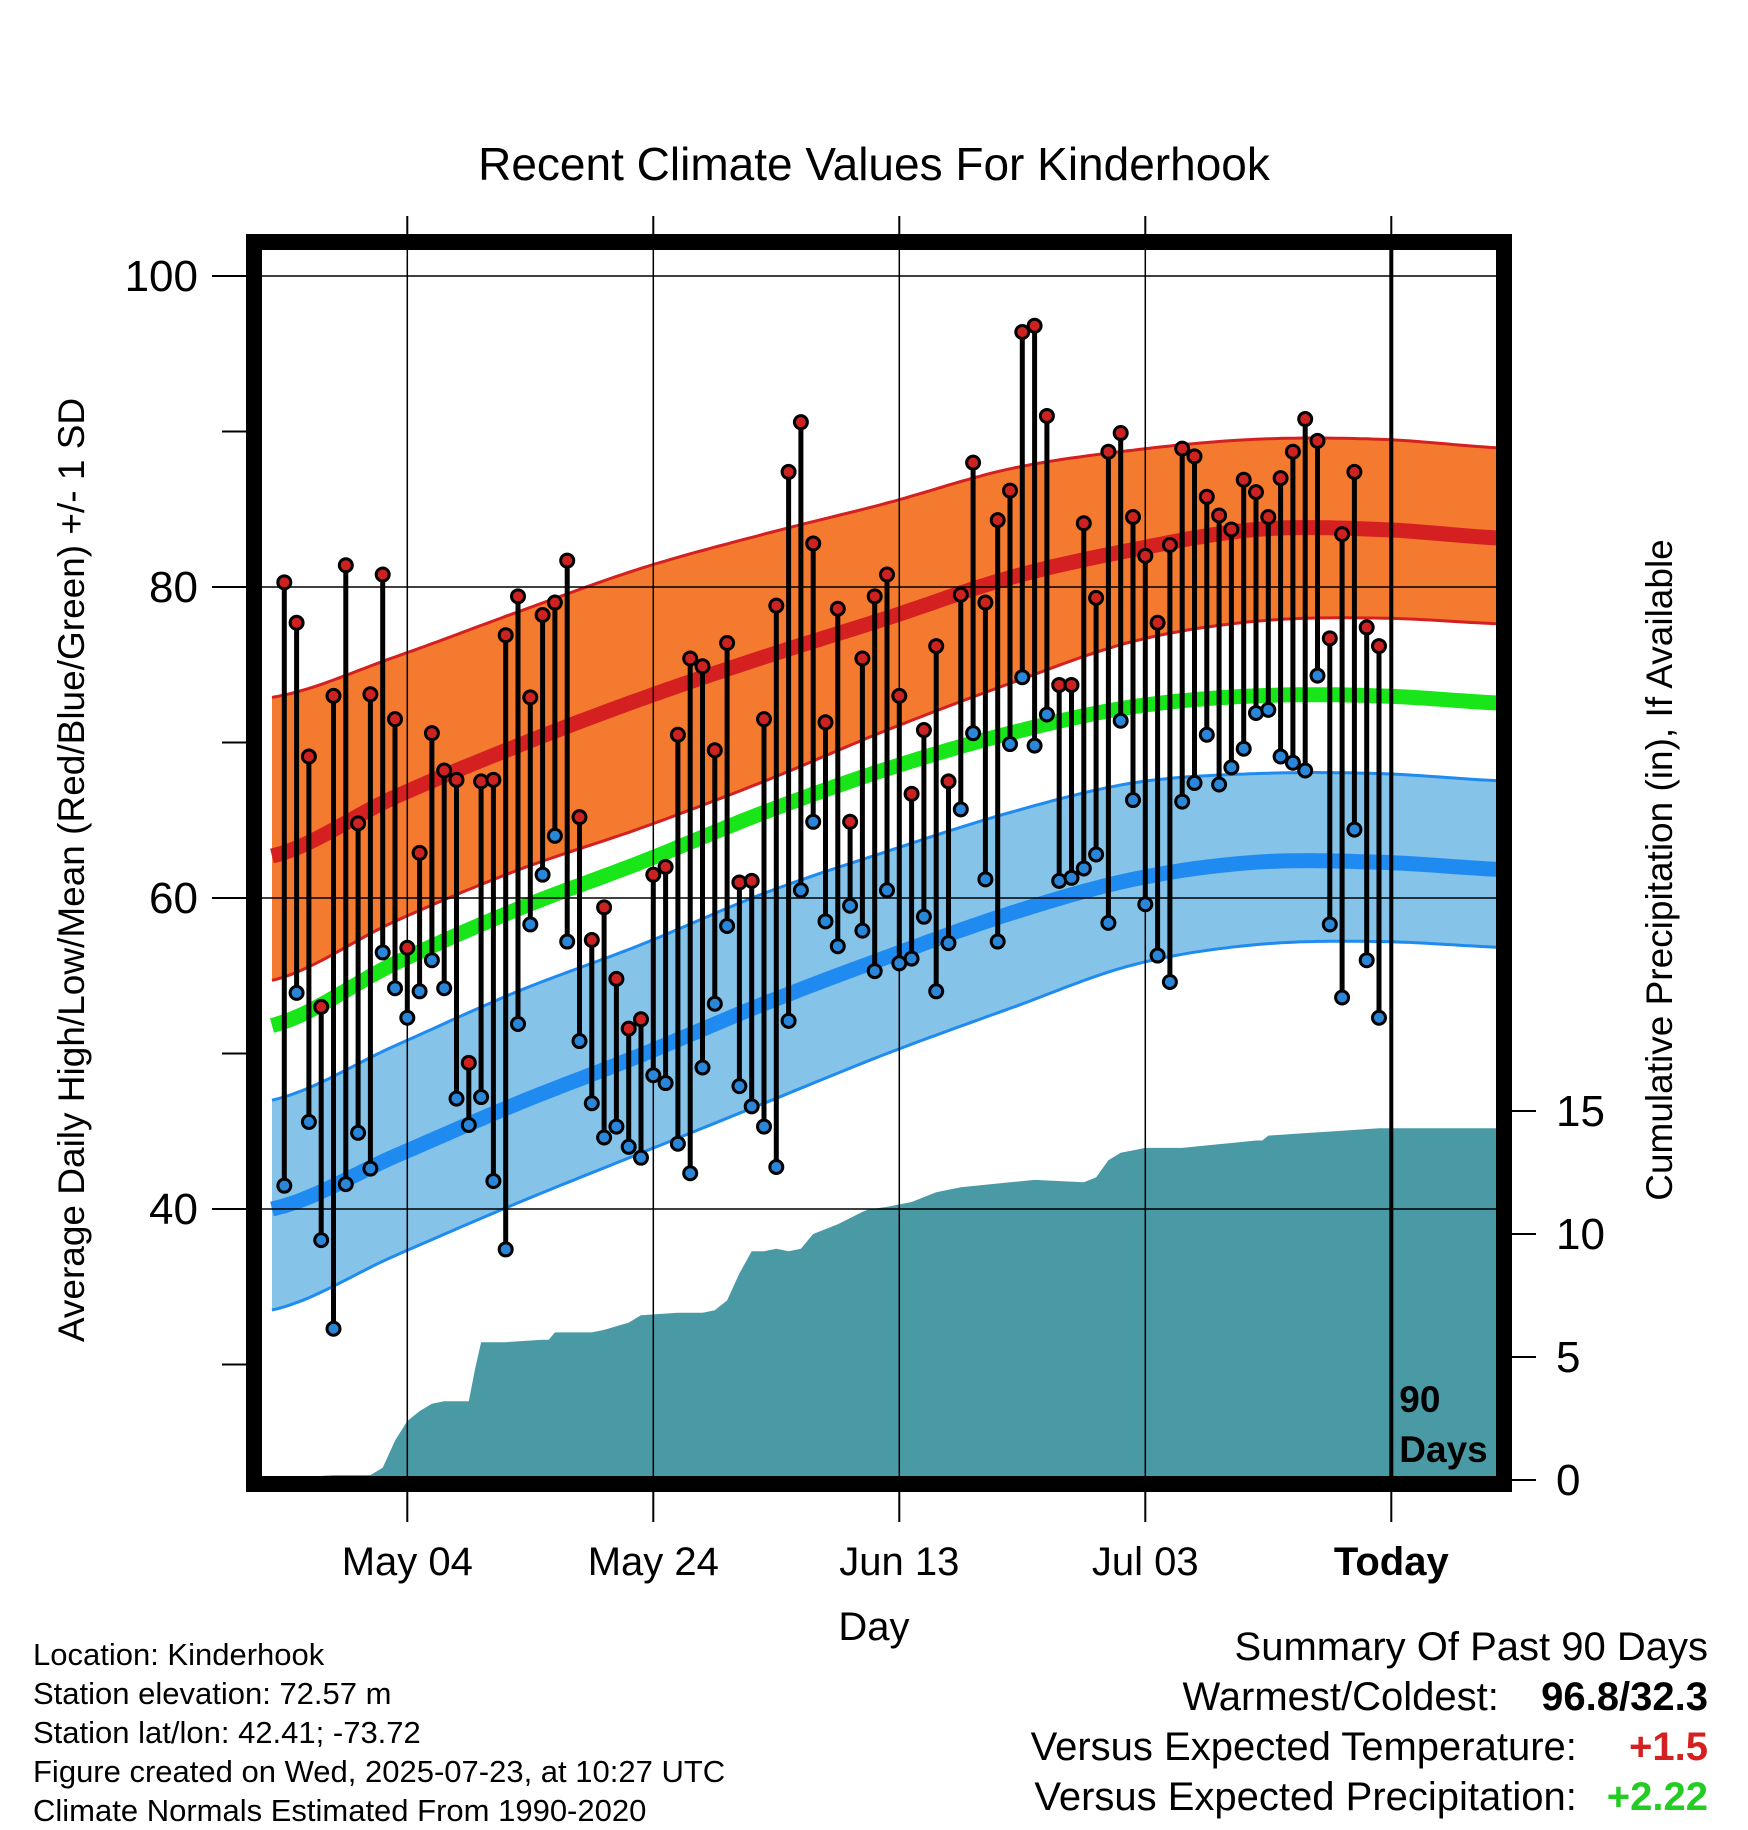  I want to click on summary-temperature: Versus Expected Temperature: +1.5, so click(1369, 1747).